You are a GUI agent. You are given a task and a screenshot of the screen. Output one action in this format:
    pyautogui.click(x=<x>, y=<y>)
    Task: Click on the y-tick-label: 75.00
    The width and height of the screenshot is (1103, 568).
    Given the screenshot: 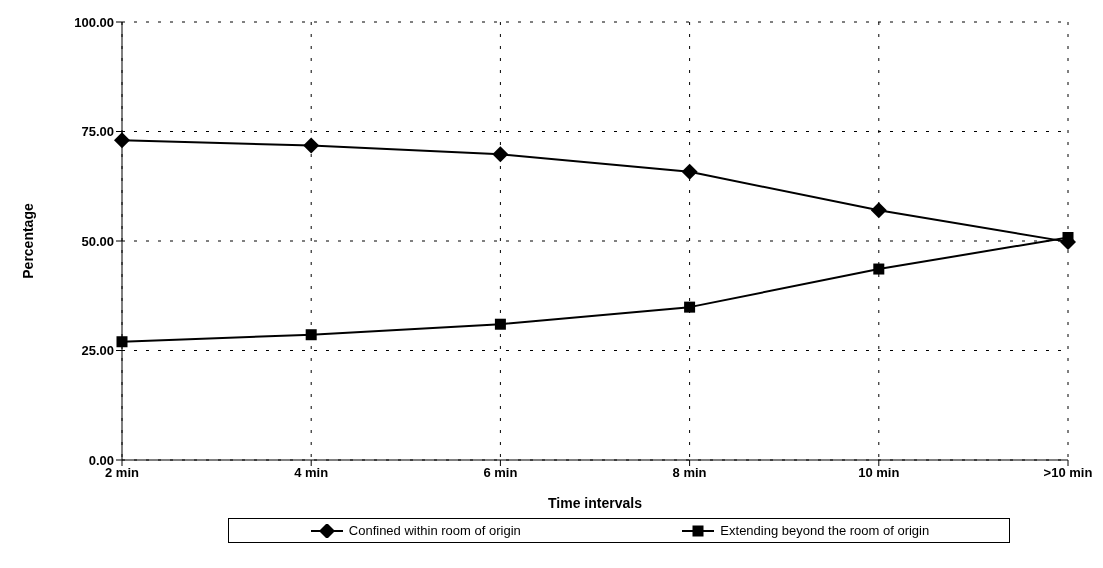 What is the action you would take?
    pyautogui.click(x=97, y=132)
    